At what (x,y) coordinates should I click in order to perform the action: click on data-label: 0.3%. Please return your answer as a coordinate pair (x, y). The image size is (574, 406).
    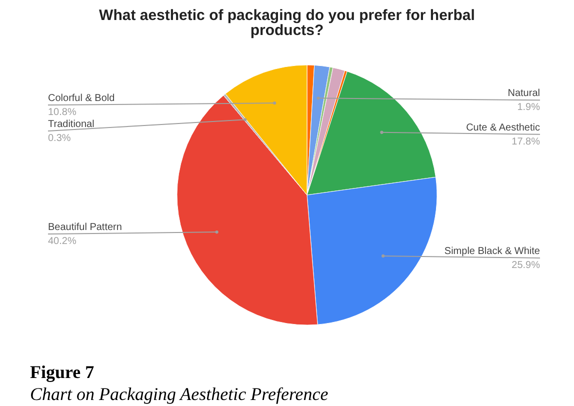
    Looking at the image, I should click on (59, 138).